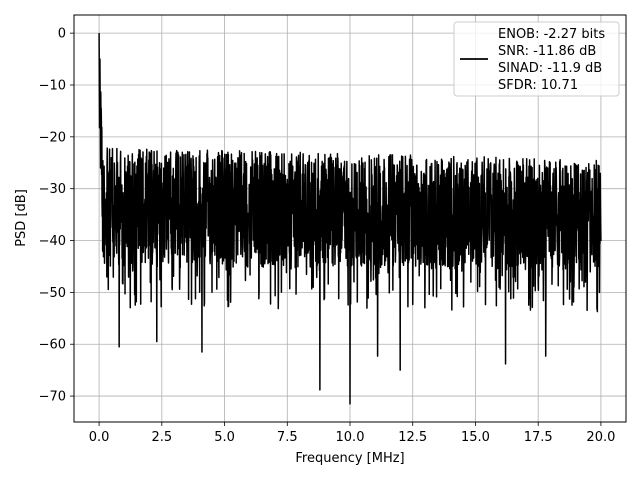  Describe the element at coordinates (52, 137) in the screenshot. I see `y-tick-label: −20` at that location.